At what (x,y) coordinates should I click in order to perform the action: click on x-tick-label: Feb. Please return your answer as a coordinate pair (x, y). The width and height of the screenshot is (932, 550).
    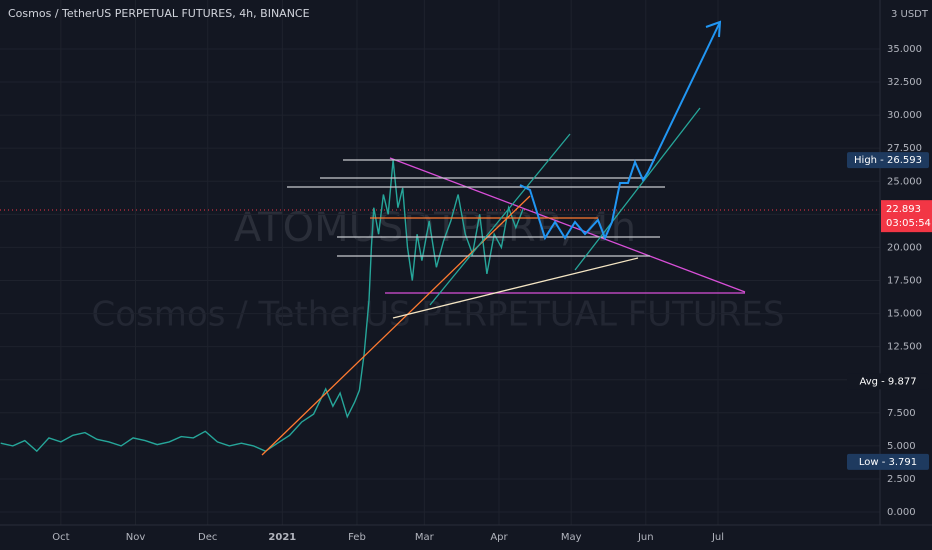
    Looking at the image, I should click on (357, 537).